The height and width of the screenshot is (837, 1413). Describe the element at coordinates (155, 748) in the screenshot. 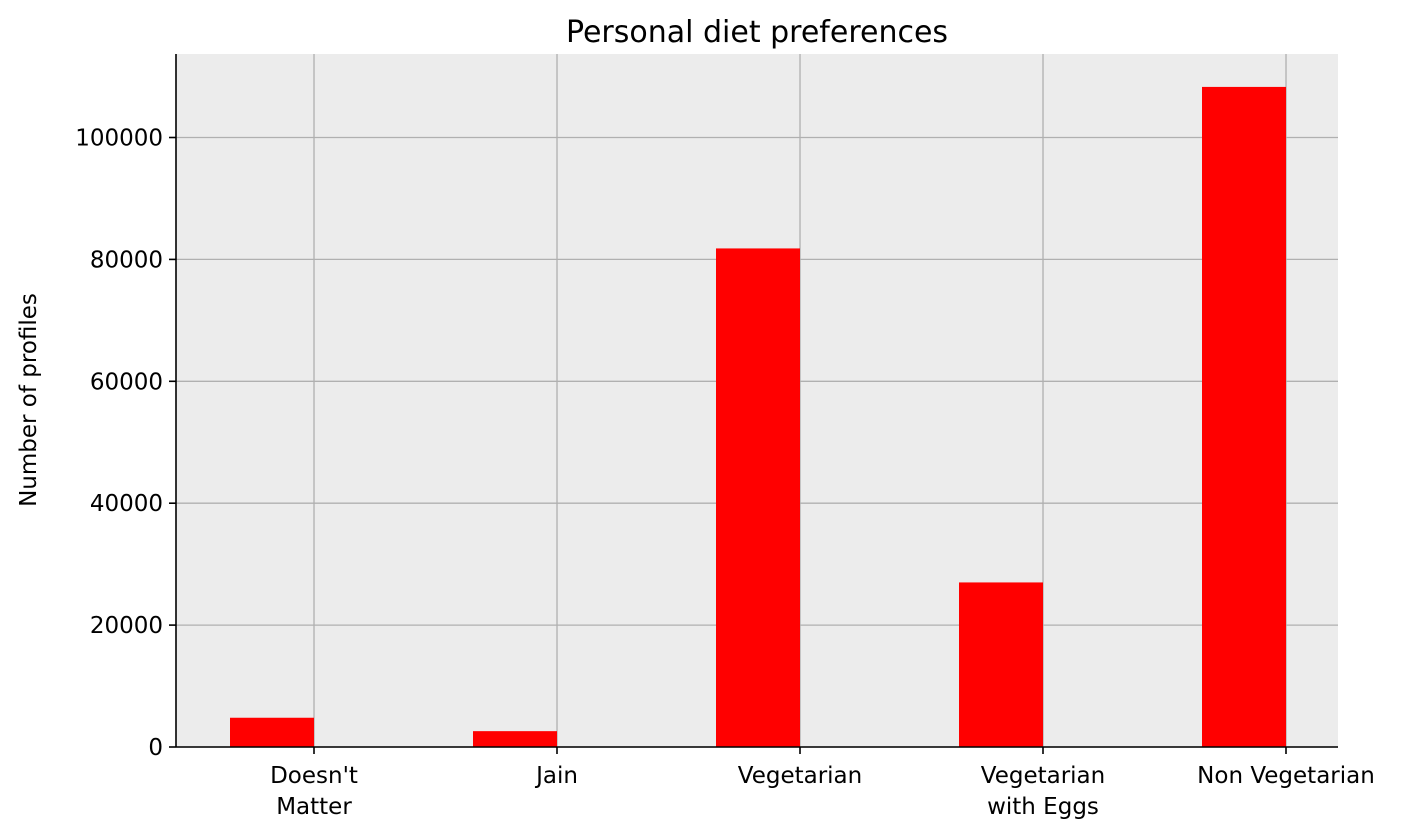

I see `y-tick-label: 0` at that location.